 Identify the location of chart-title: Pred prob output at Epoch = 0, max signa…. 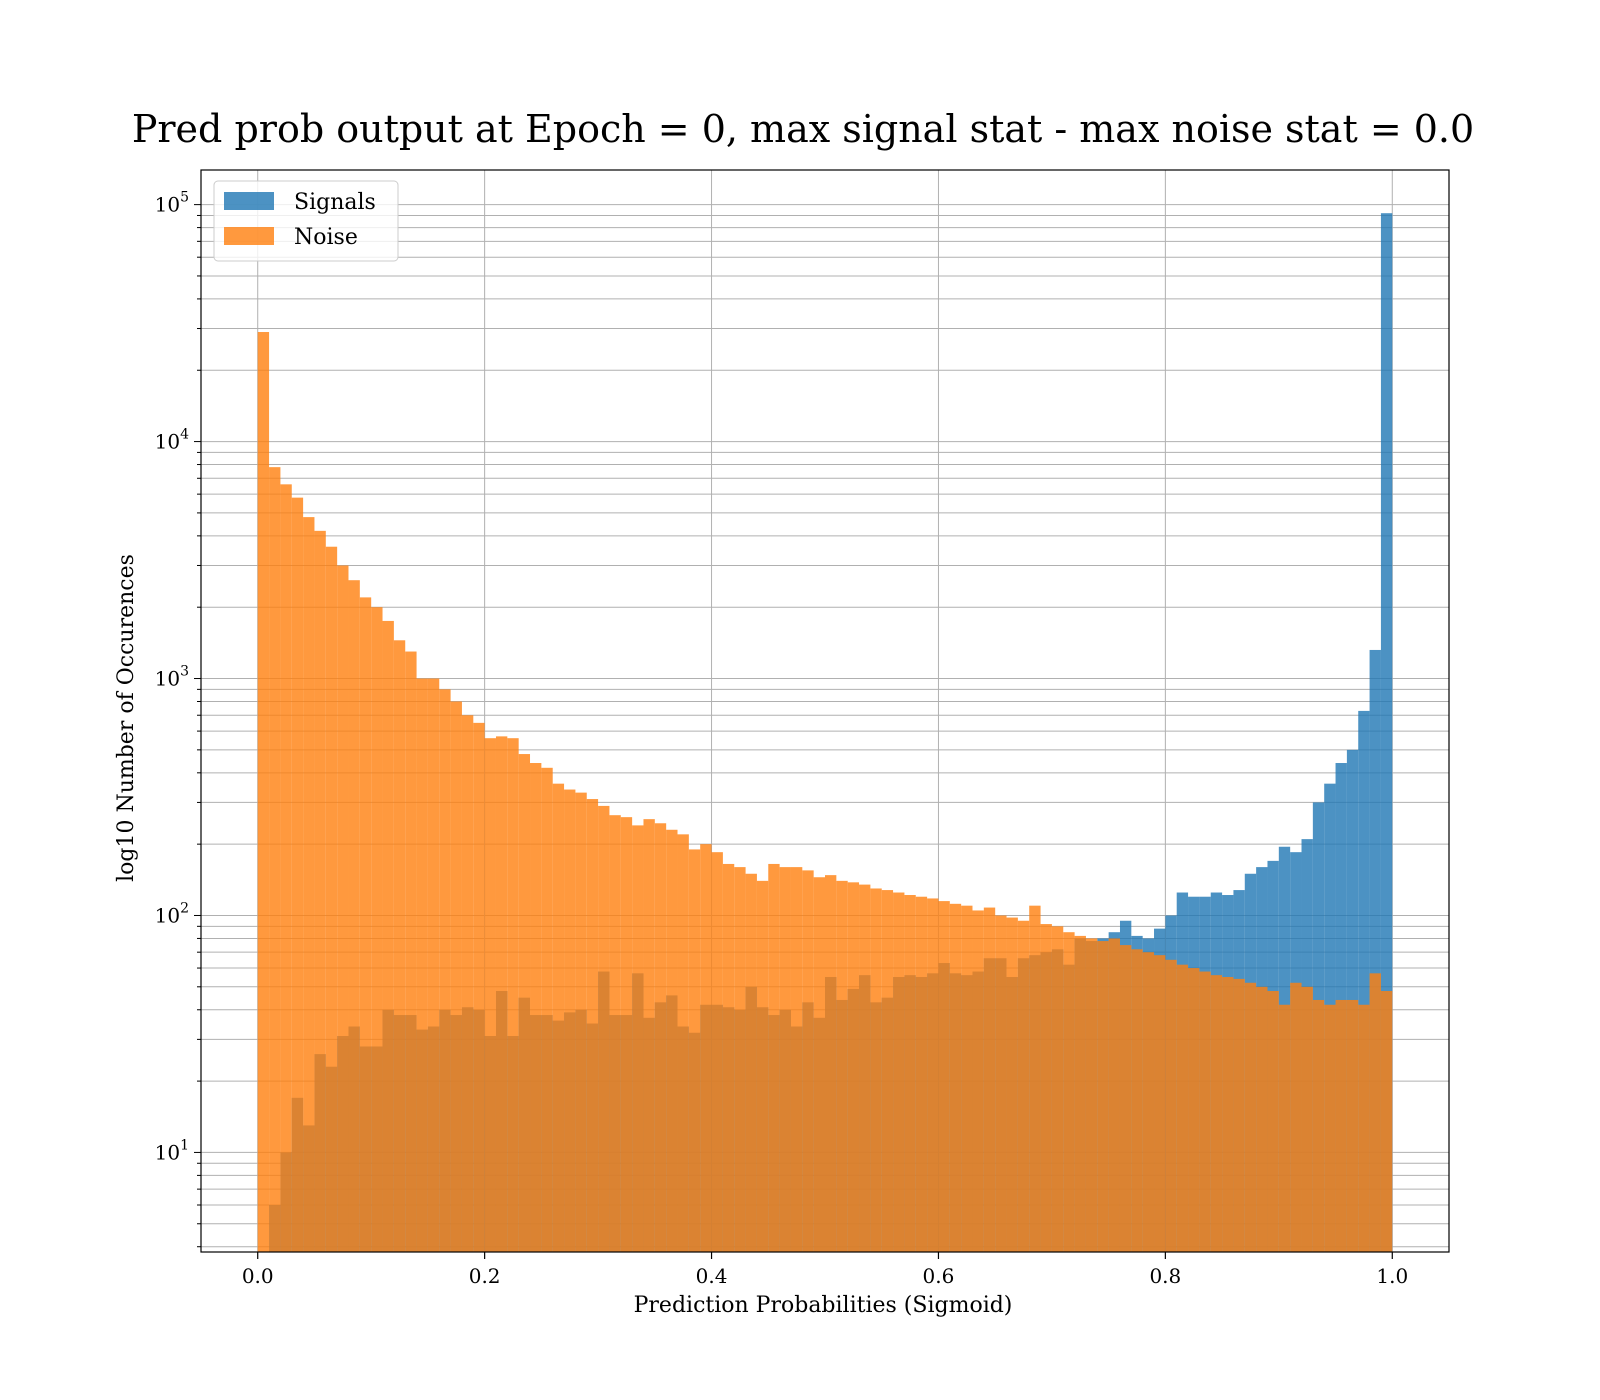
(803, 129).